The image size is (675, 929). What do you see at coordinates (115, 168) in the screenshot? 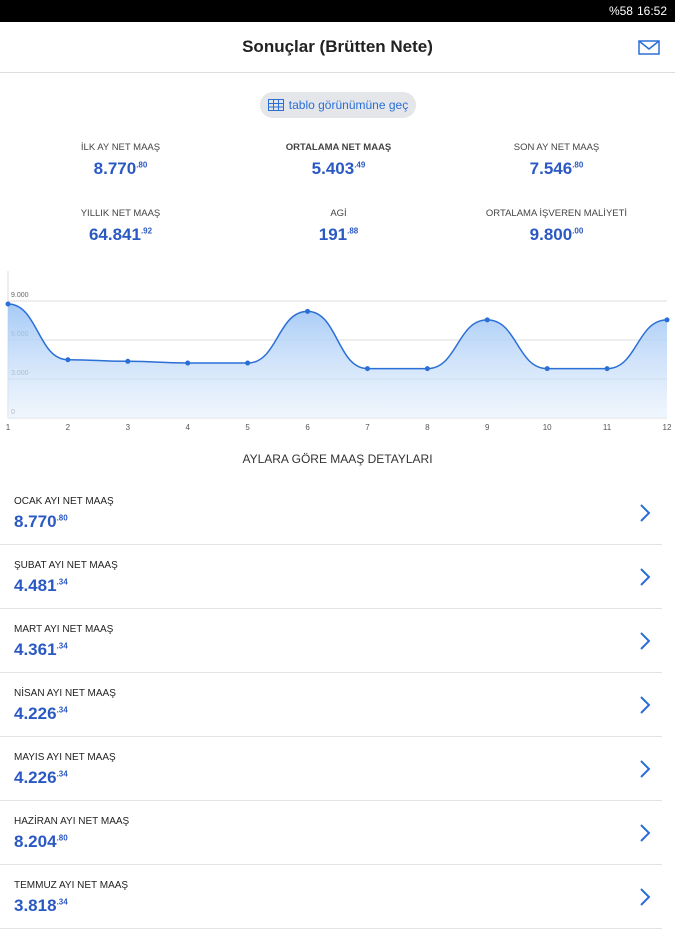
I see `stat-value-main: 8.770` at bounding box center [115, 168].